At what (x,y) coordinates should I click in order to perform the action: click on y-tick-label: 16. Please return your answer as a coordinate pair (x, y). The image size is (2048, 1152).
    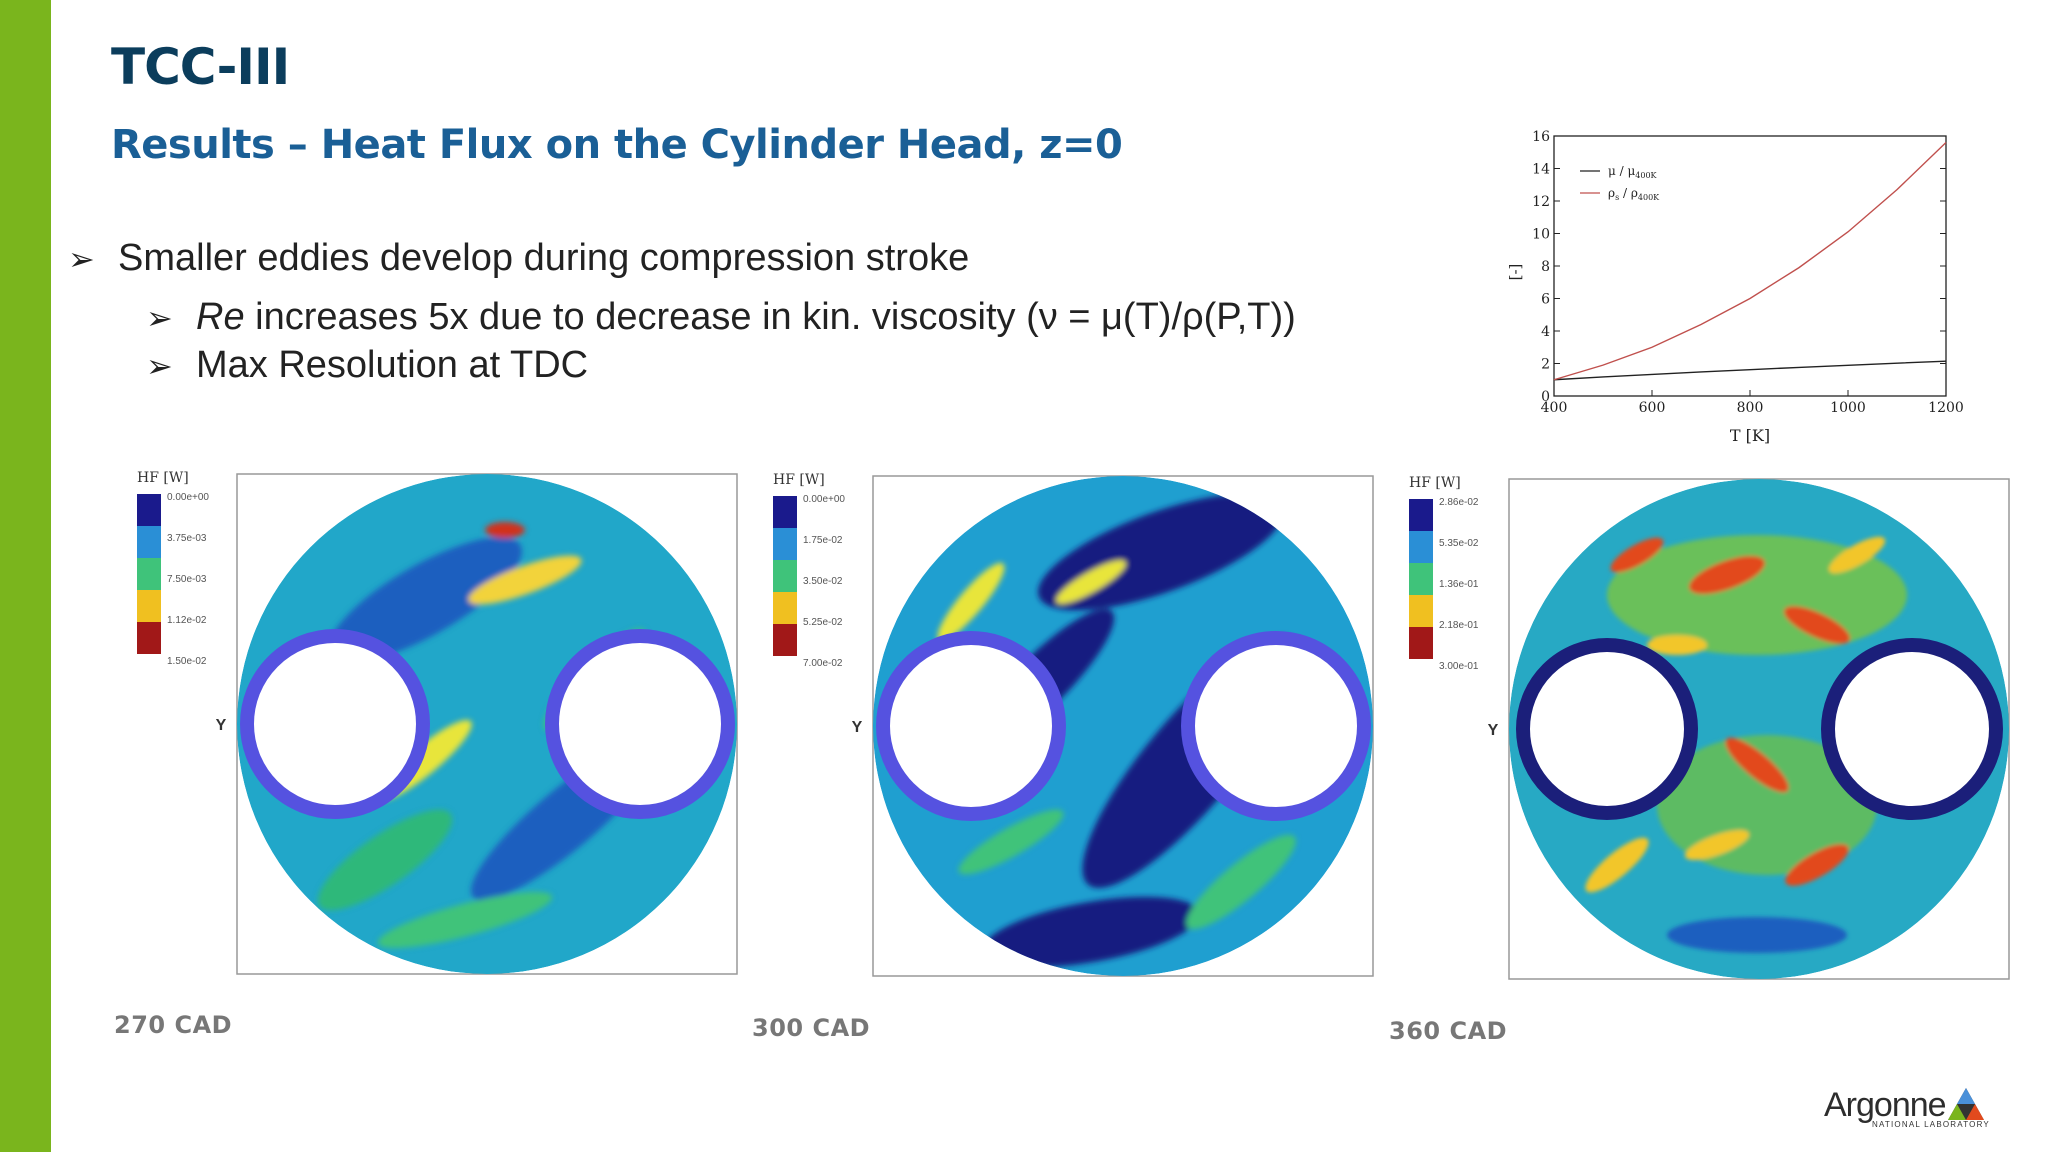
    Looking at the image, I should click on (1541, 137).